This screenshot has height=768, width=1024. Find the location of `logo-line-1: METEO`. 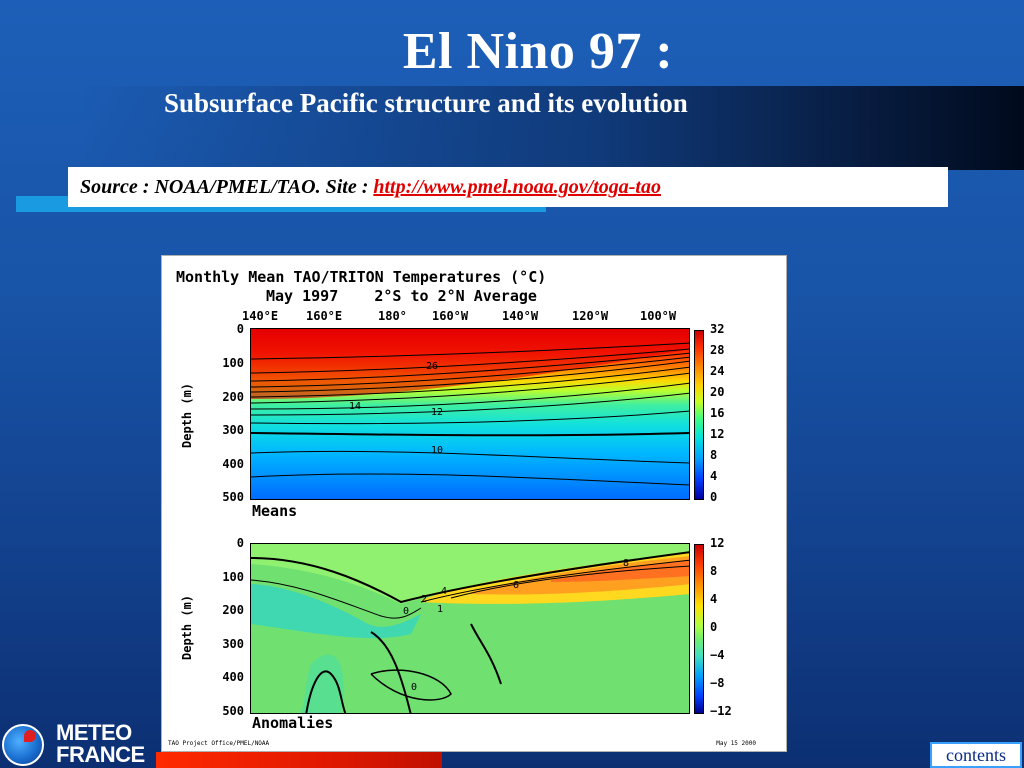

logo-line-1: METEO is located at coordinates (94, 732).